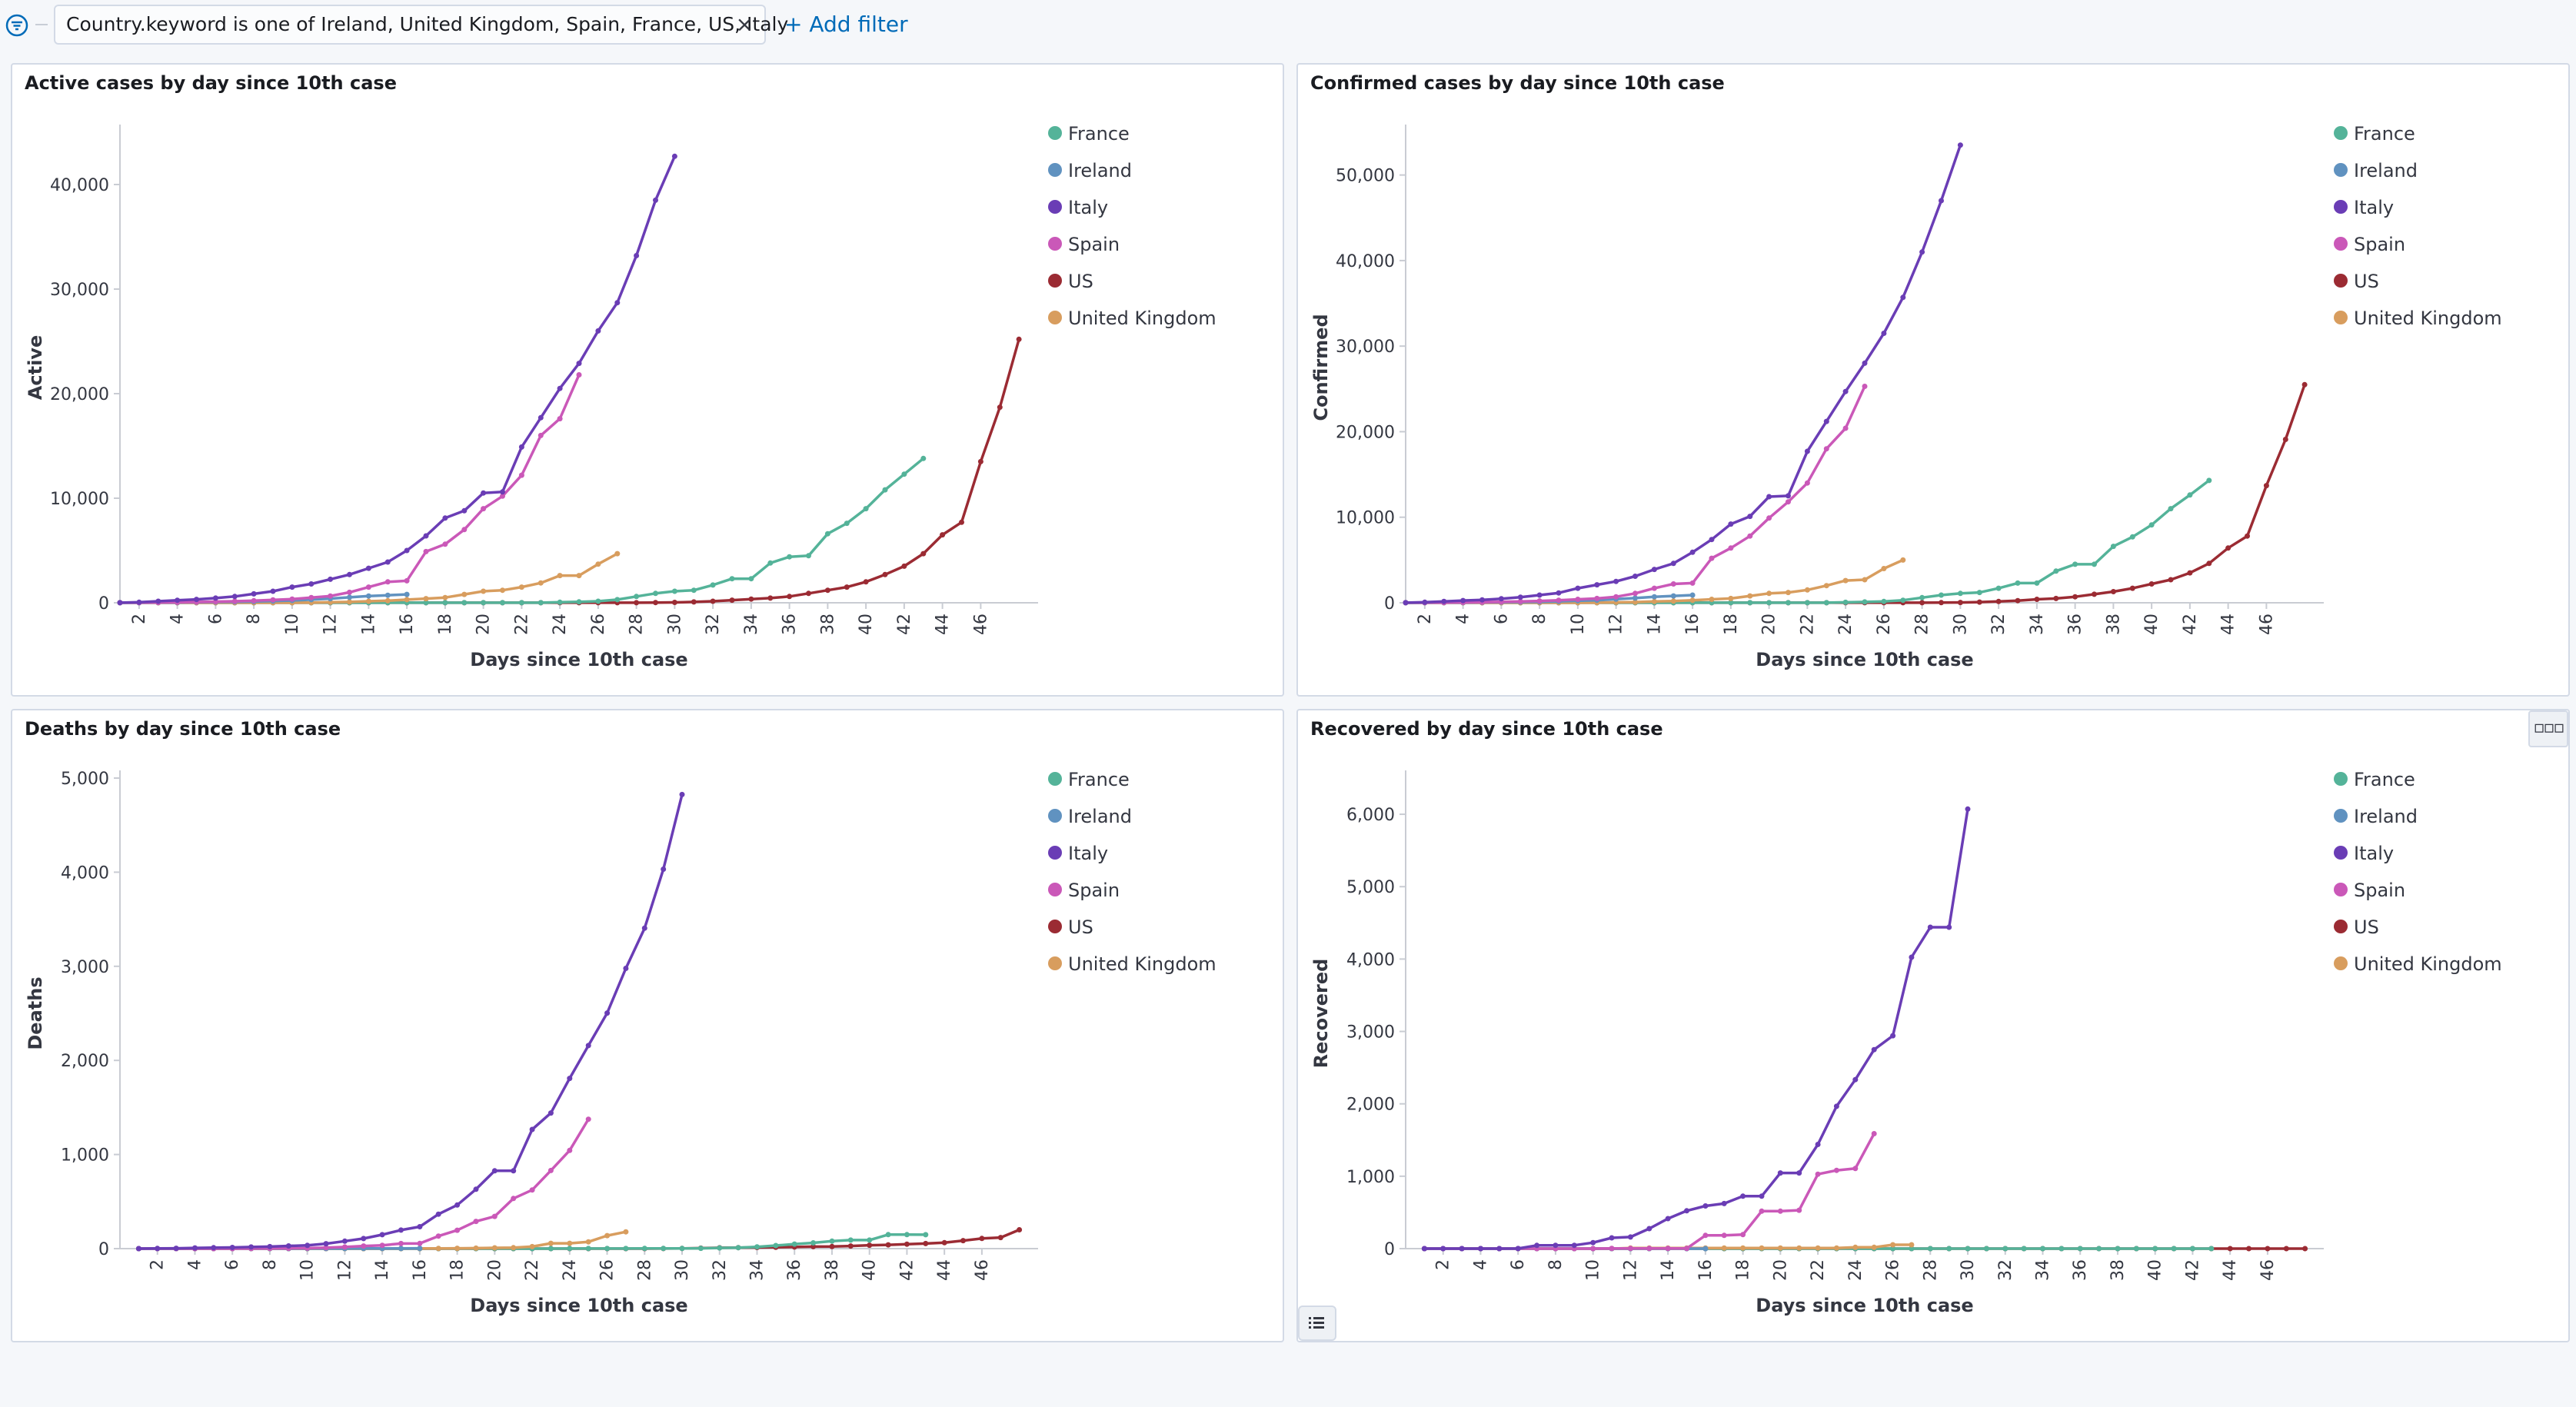 This screenshot has height=1407, width=2576. I want to click on legend-item: Spain, so click(1084, 244).